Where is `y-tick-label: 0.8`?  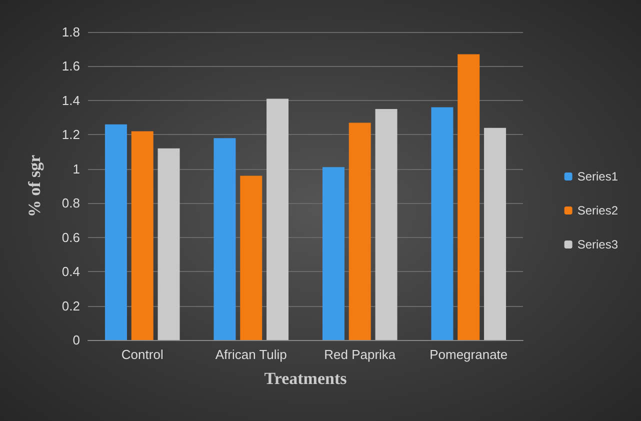 y-tick-label: 0.8 is located at coordinates (71, 203).